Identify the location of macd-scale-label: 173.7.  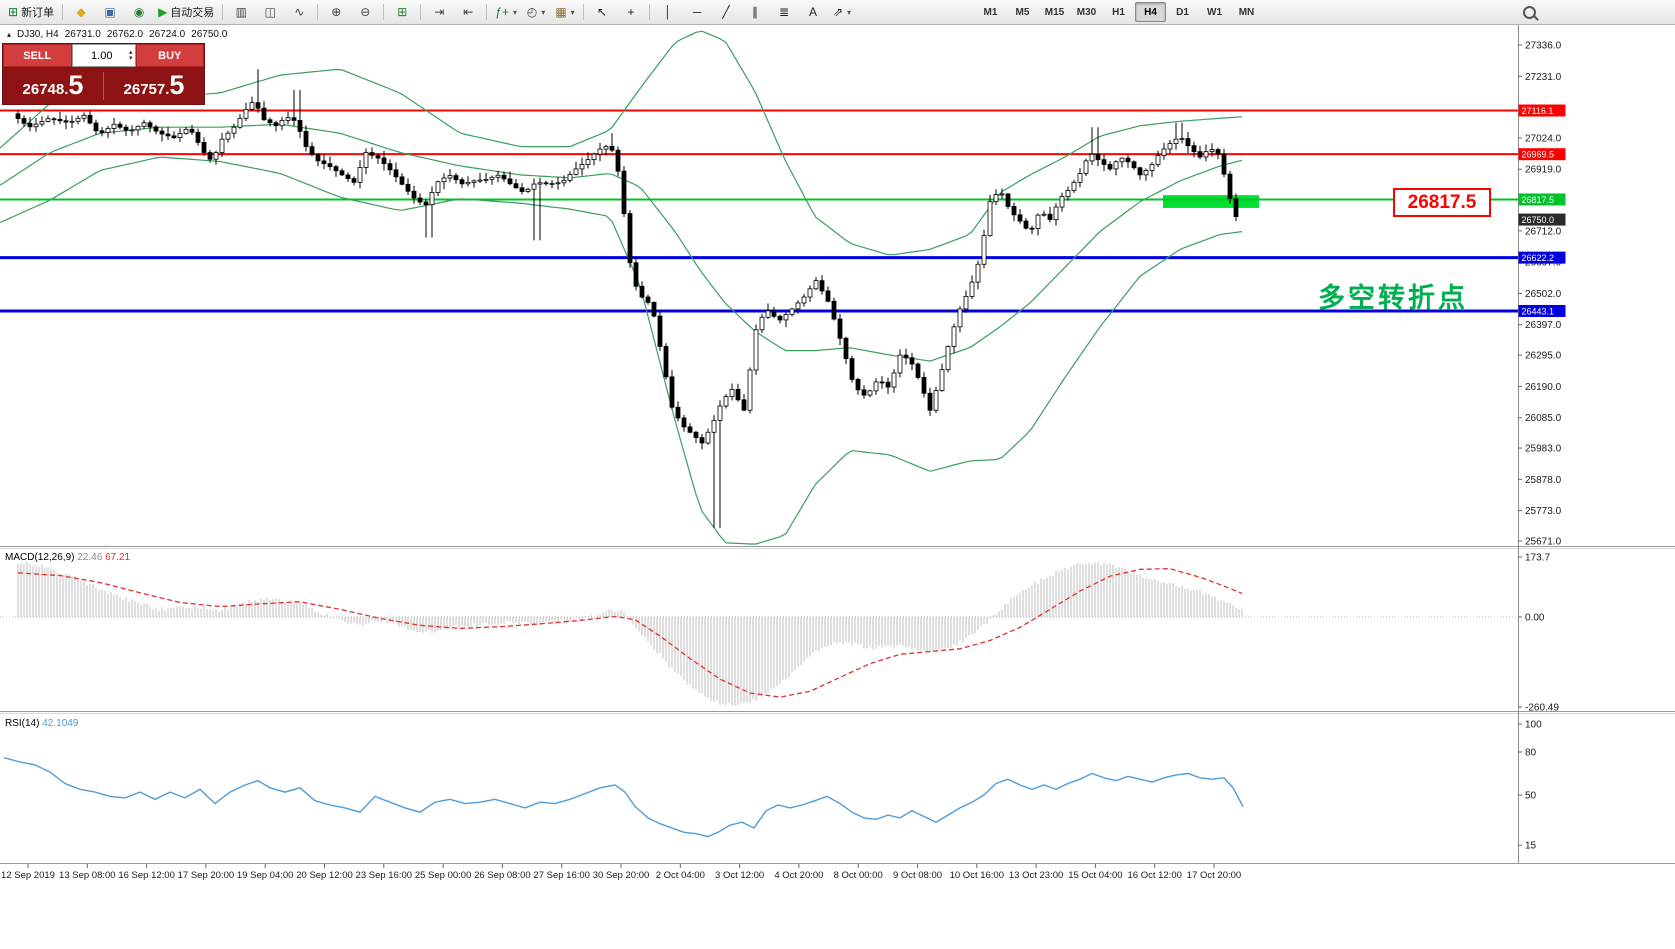
(1537, 558).